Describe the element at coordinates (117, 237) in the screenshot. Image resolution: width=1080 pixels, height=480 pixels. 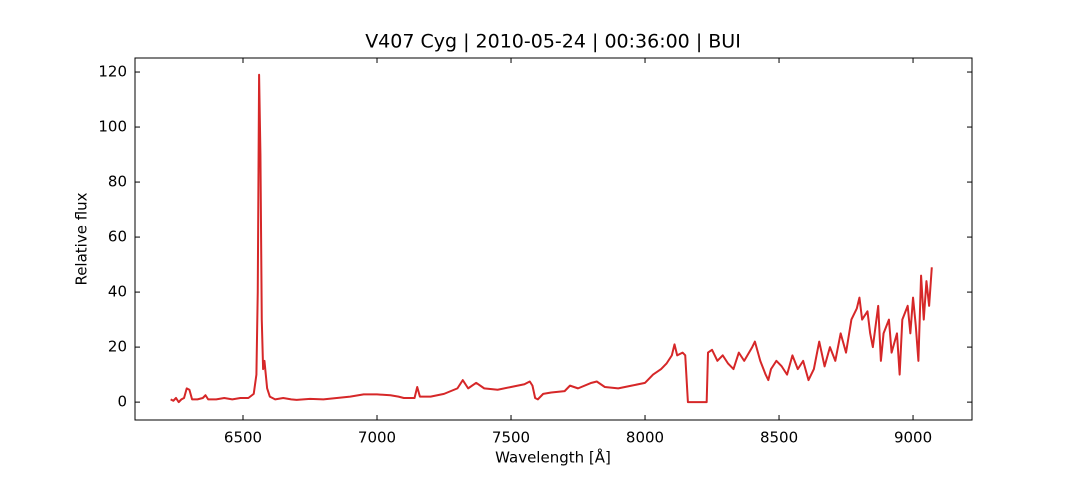
I see `y-tick-label: 60` at that location.